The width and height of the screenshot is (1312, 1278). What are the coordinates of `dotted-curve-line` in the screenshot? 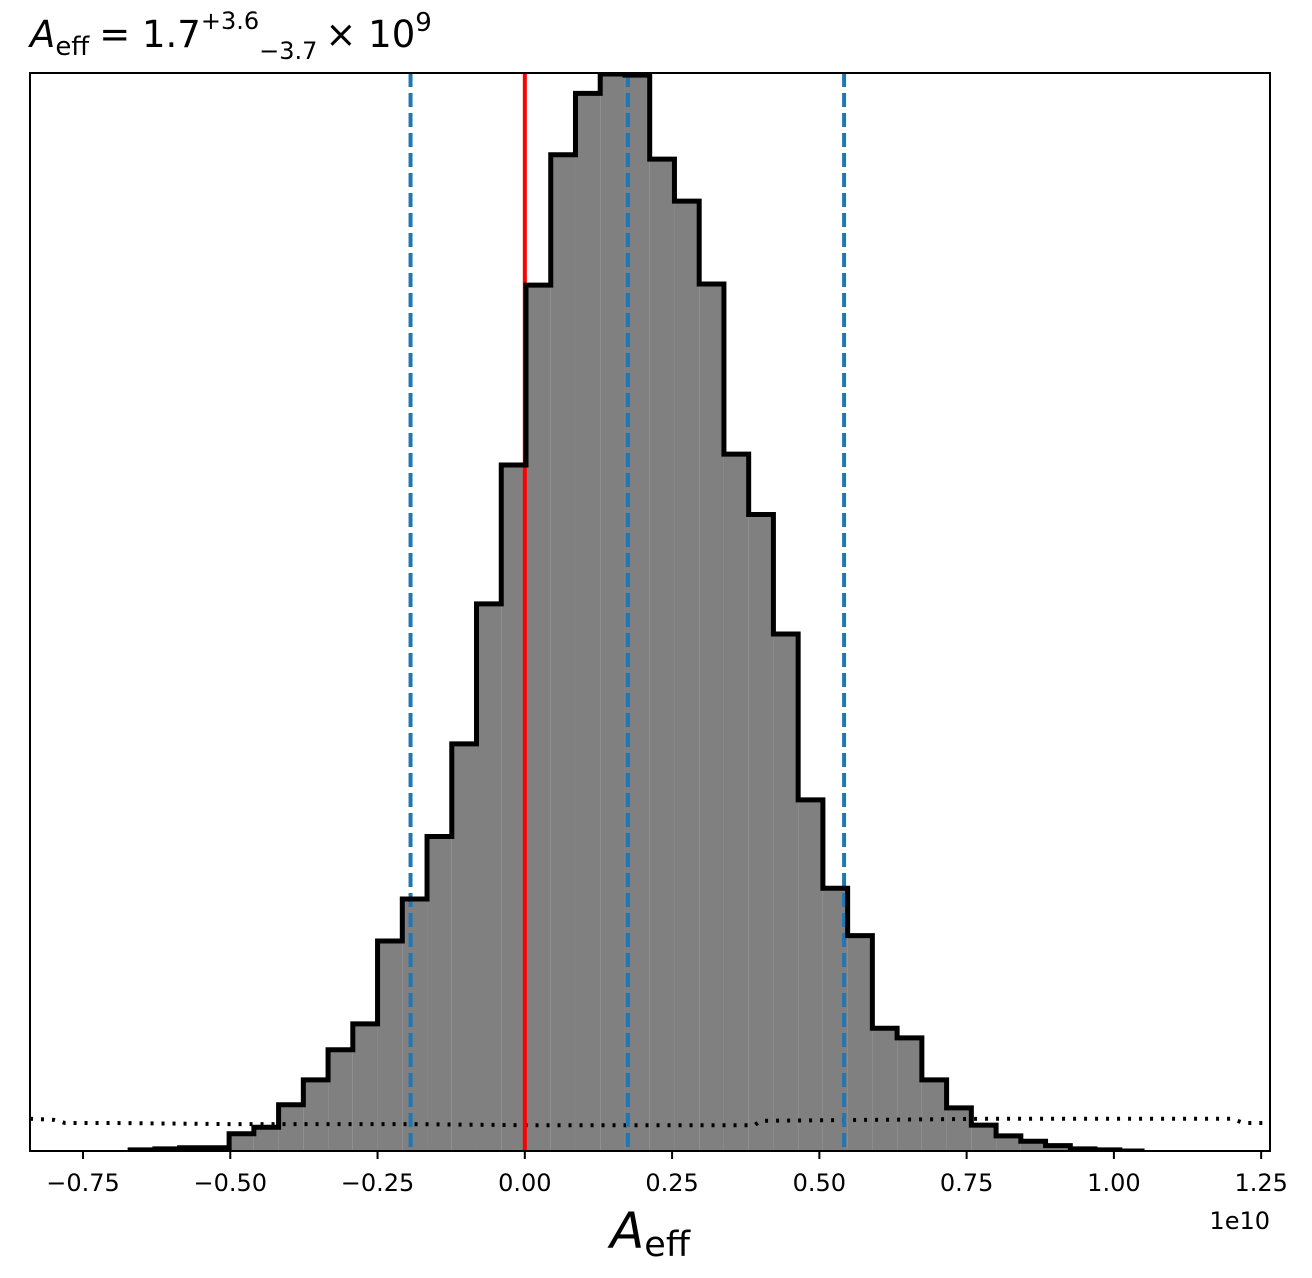 It's located at (650, 1122).